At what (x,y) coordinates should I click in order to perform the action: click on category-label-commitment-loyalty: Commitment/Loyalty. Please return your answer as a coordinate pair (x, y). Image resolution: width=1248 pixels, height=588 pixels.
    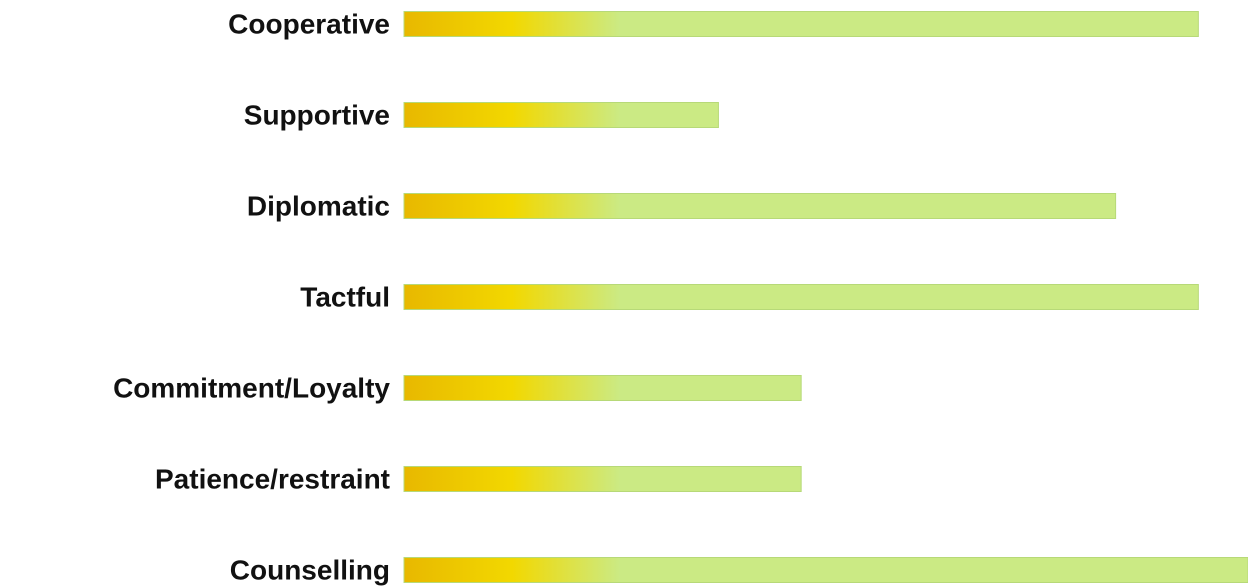
    Looking at the image, I should click on (251, 388).